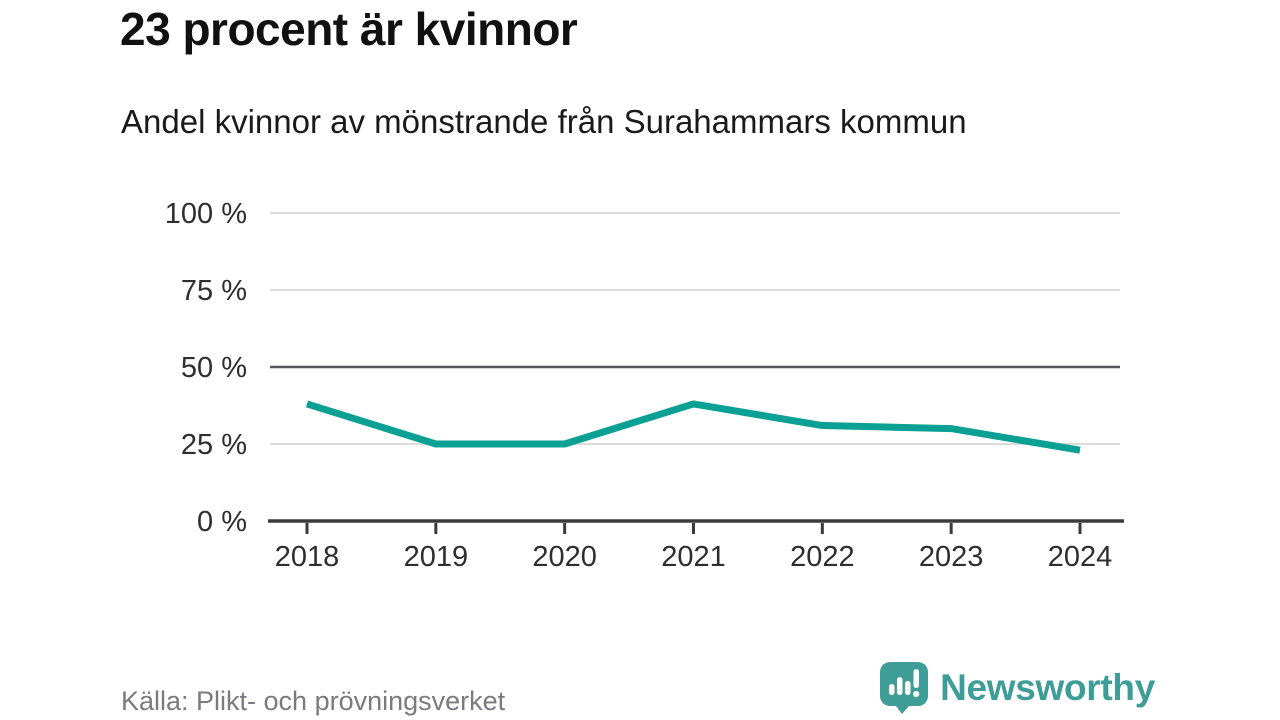 Image resolution: width=1280 pixels, height=720 pixels. What do you see at coordinates (214, 445) in the screenshot?
I see `y-tick-label: 25 %` at bounding box center [214, 445].